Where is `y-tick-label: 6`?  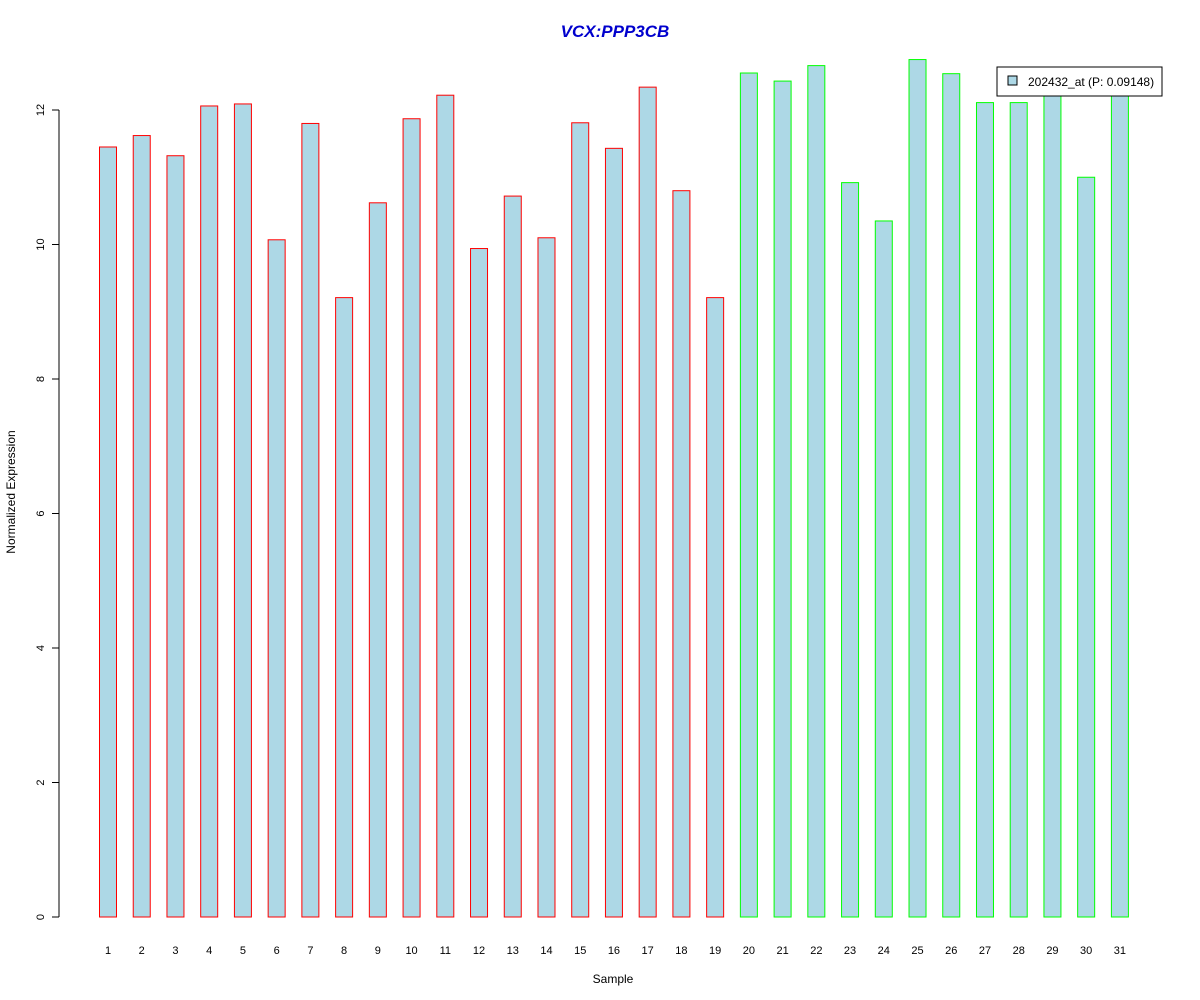
y-tick-label: 6 is located at coordinates (41, 513).